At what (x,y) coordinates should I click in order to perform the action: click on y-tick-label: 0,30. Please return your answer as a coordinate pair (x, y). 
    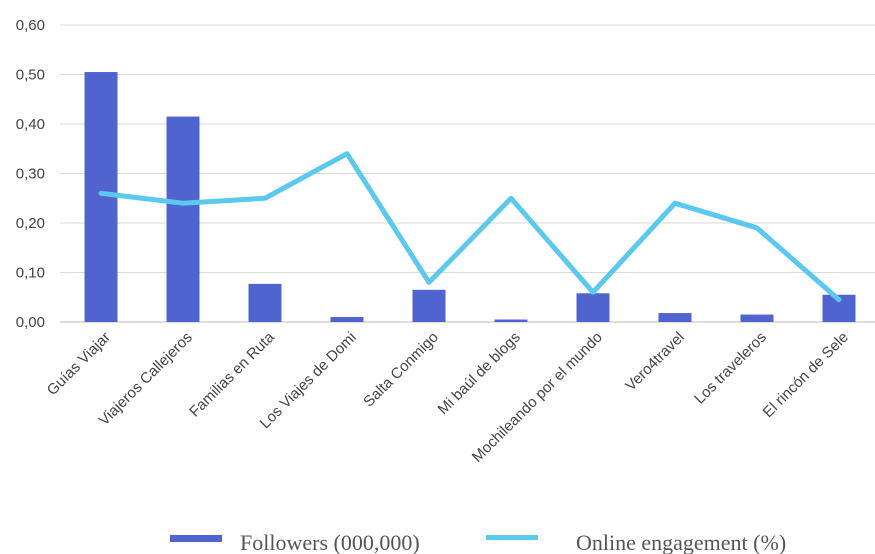
    Looking at the image, I should click on (30, 174).